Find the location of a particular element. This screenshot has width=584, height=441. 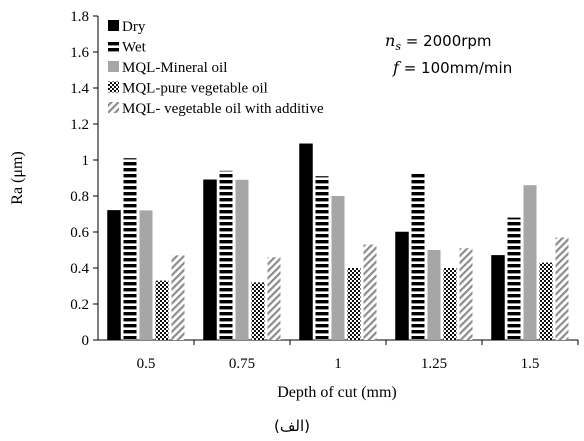

x-tick-label: 0.5 is located at coordinates (146, 364).